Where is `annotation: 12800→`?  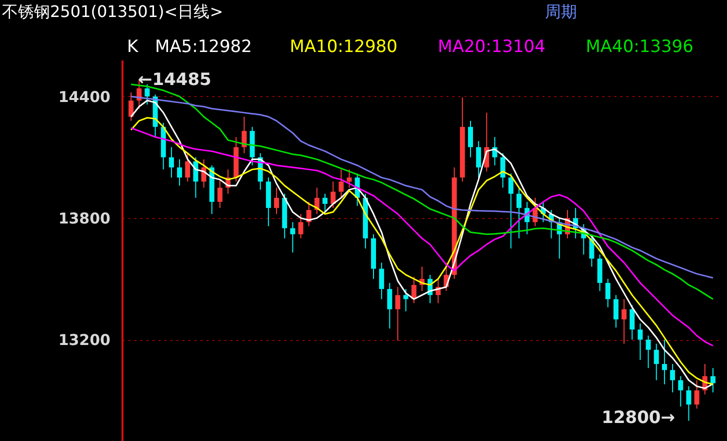 annotation: 12800→ is located at coordinates (638, 418).